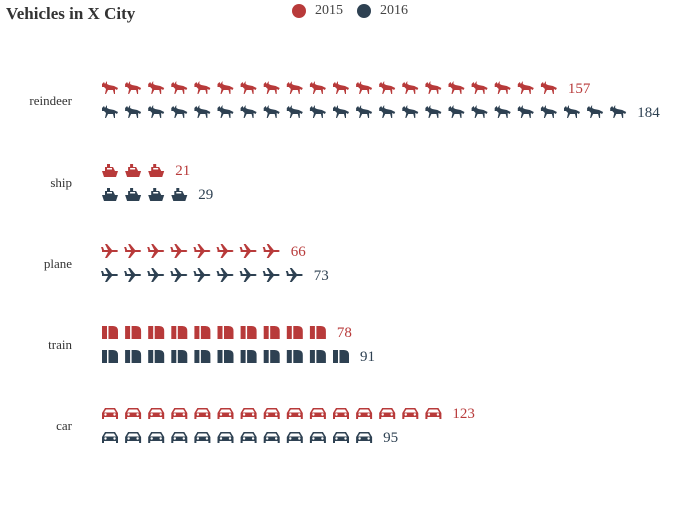 The image size is (700, 525). What do you see at coordinates (299, 11) in the screenshot?
I see `legend-swatch-2015` at bounding box center [299, 11].